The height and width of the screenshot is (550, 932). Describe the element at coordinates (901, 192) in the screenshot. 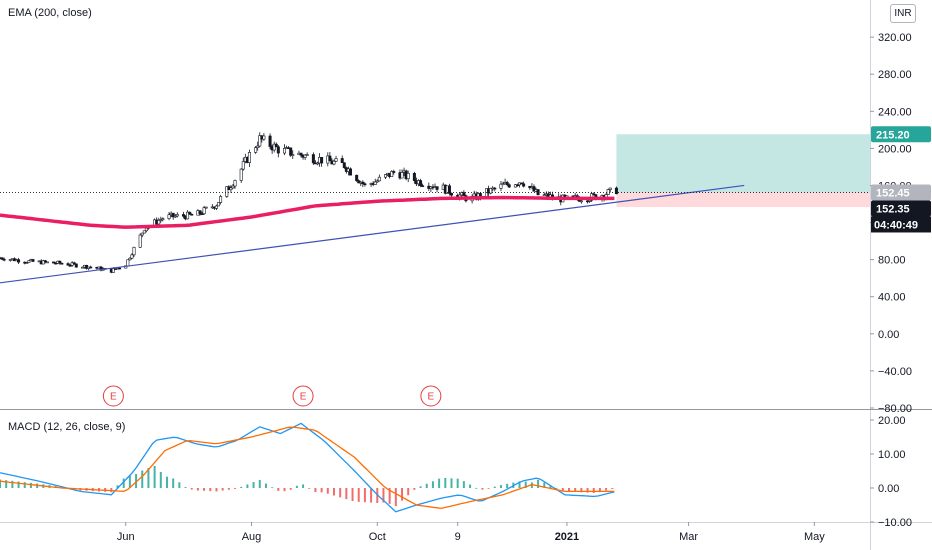

I see `price-tag: 152.45` at that location.